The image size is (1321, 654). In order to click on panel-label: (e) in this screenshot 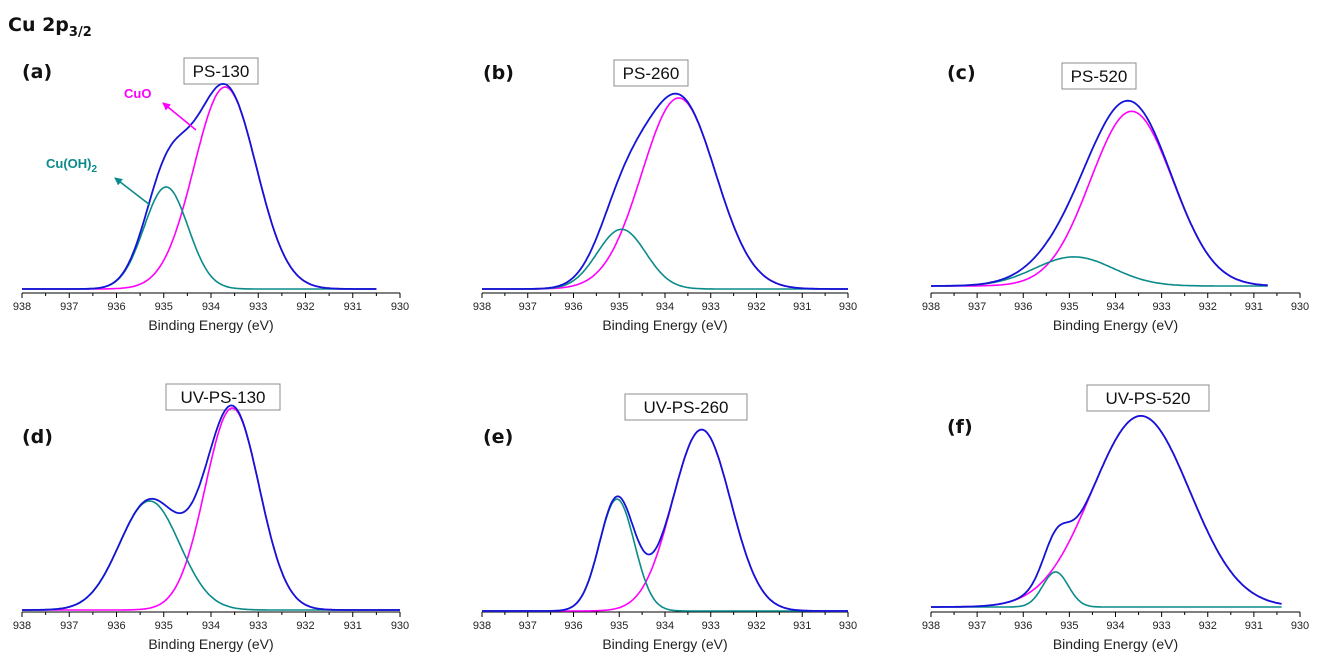, I will do `click(498, 437)`.